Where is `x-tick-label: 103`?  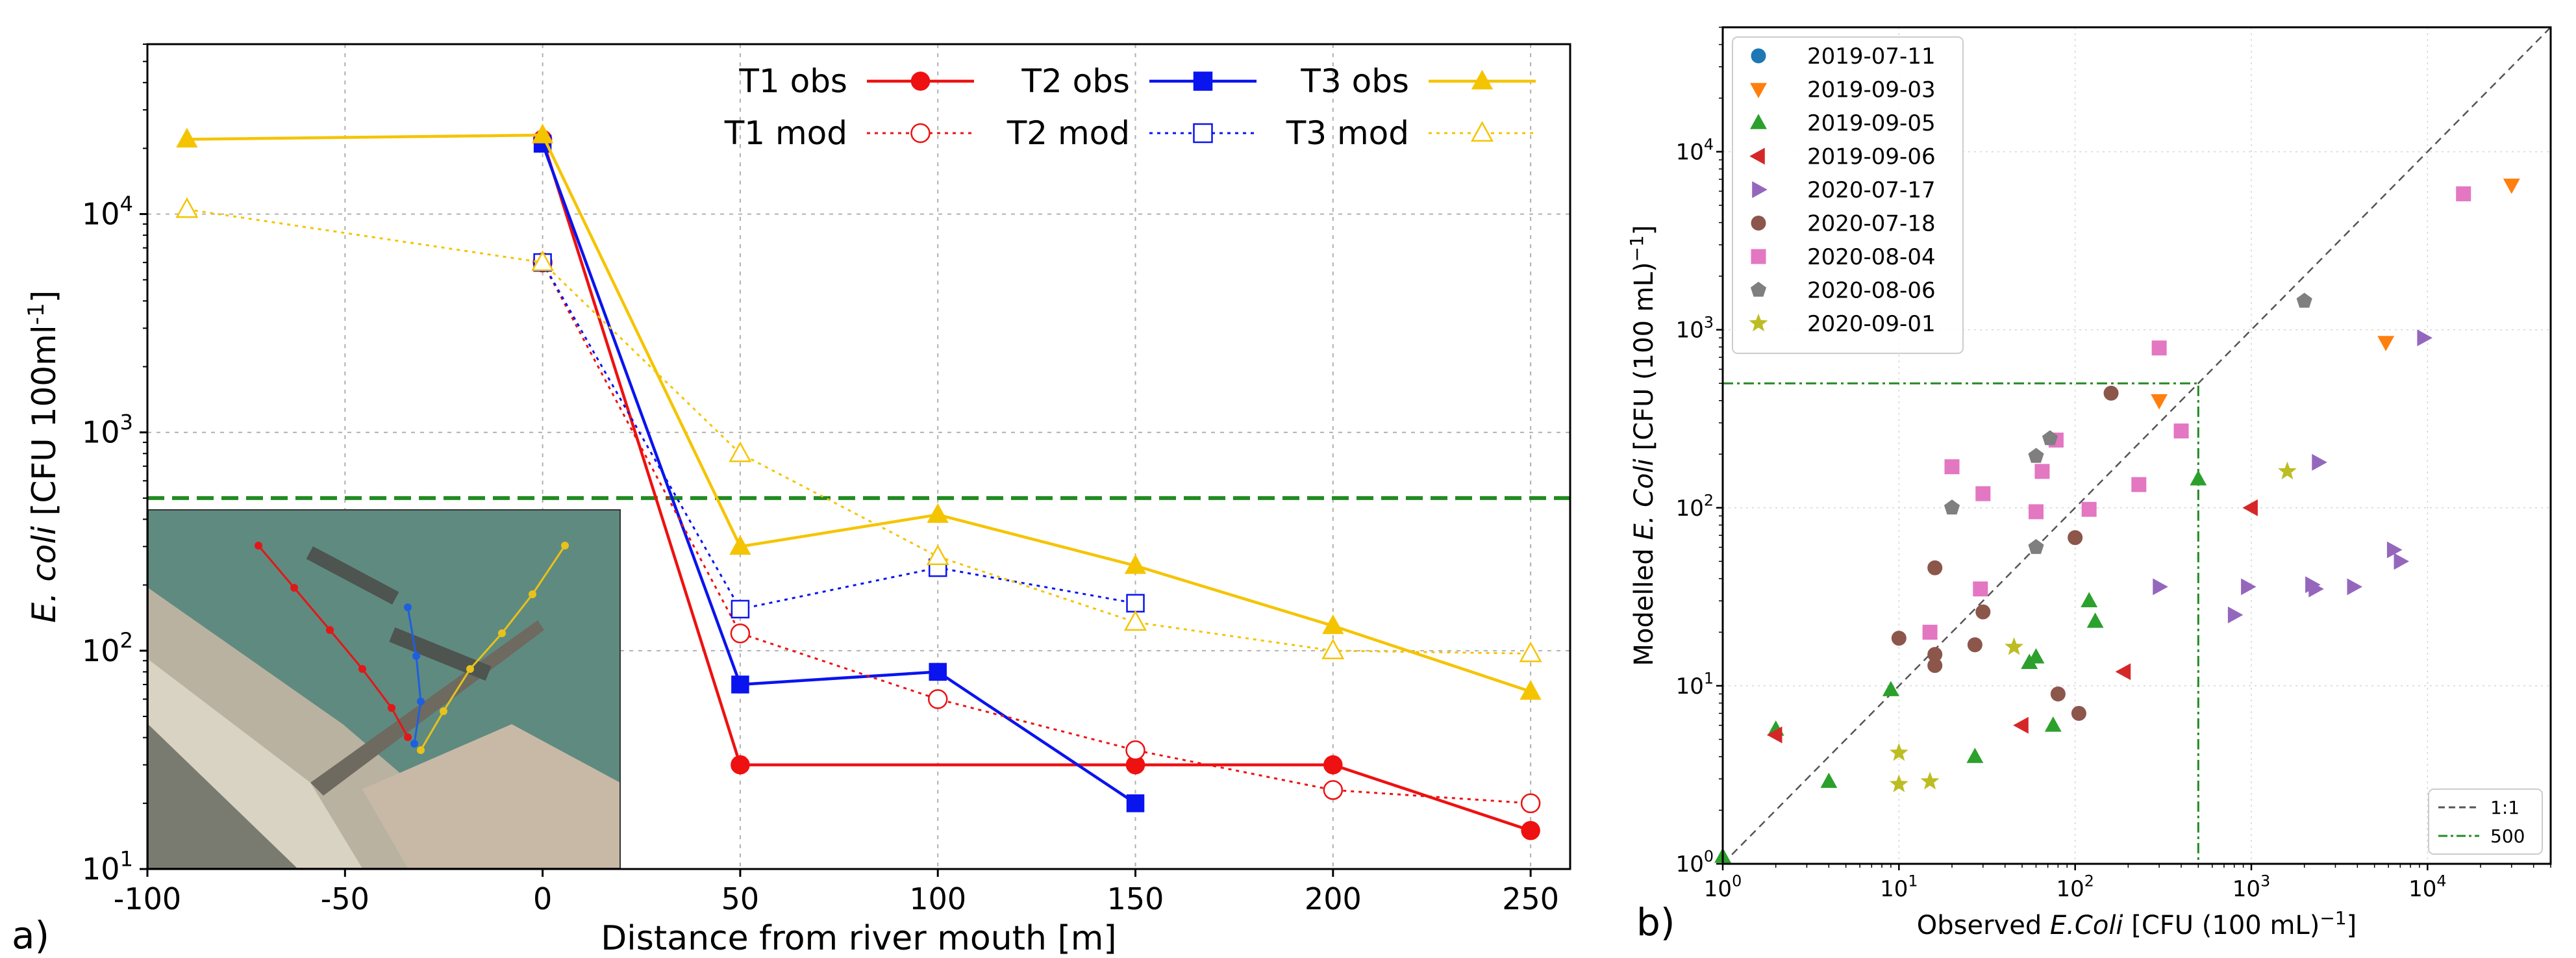 x-tick-label: 103 is located at coordinates (2251, 887).